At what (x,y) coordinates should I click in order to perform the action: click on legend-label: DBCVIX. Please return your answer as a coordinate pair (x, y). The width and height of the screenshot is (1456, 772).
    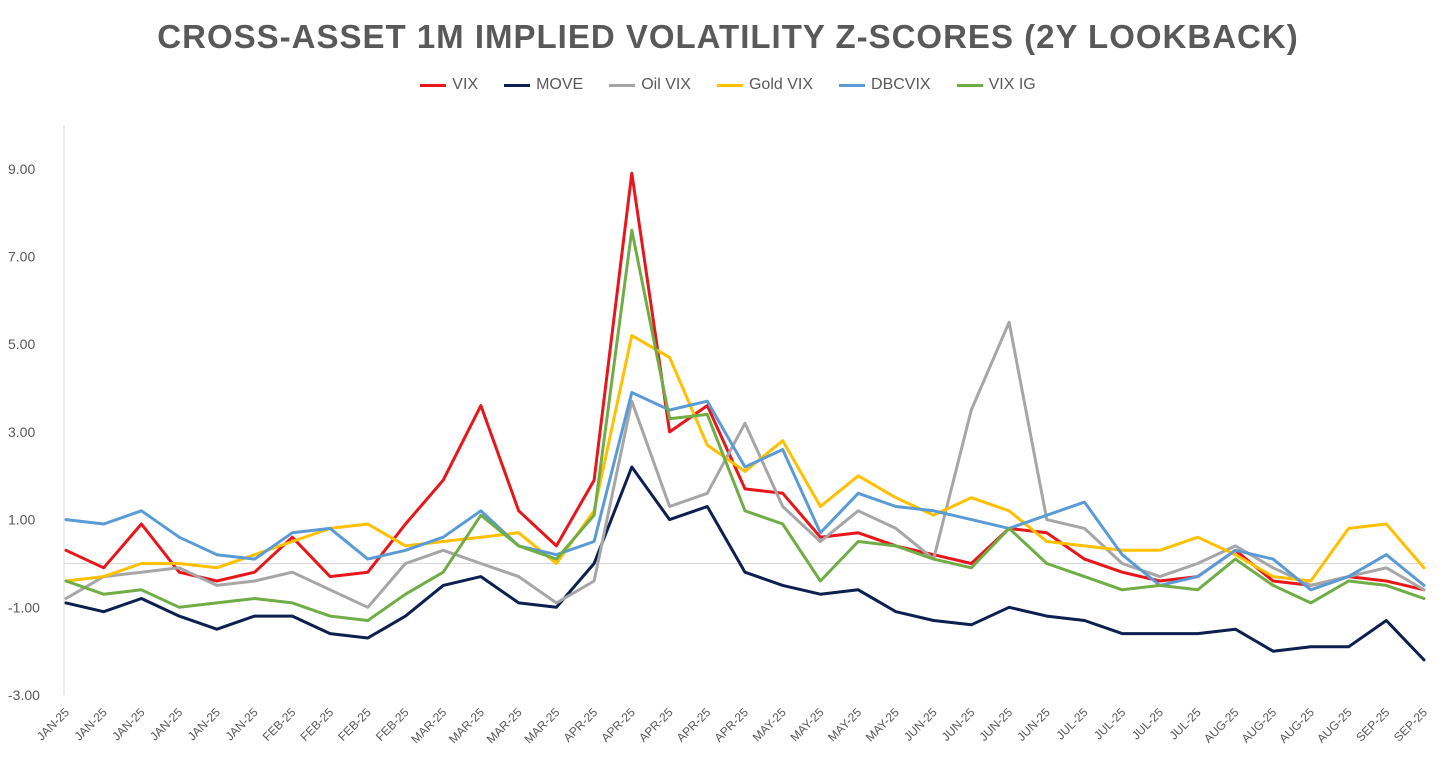
    Looking at the image, I should click on (901, 84).